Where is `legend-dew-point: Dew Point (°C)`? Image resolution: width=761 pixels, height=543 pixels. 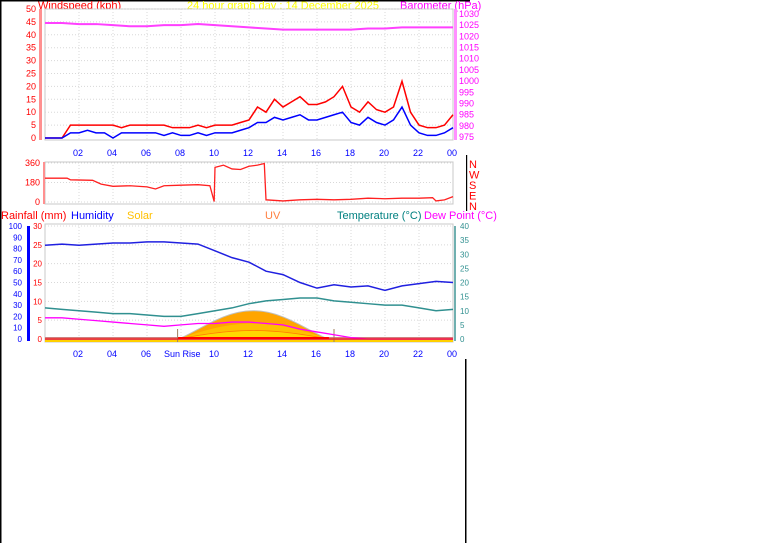
legend-dew-point: Dew Point (°C) is located at coordinates (460, 216).